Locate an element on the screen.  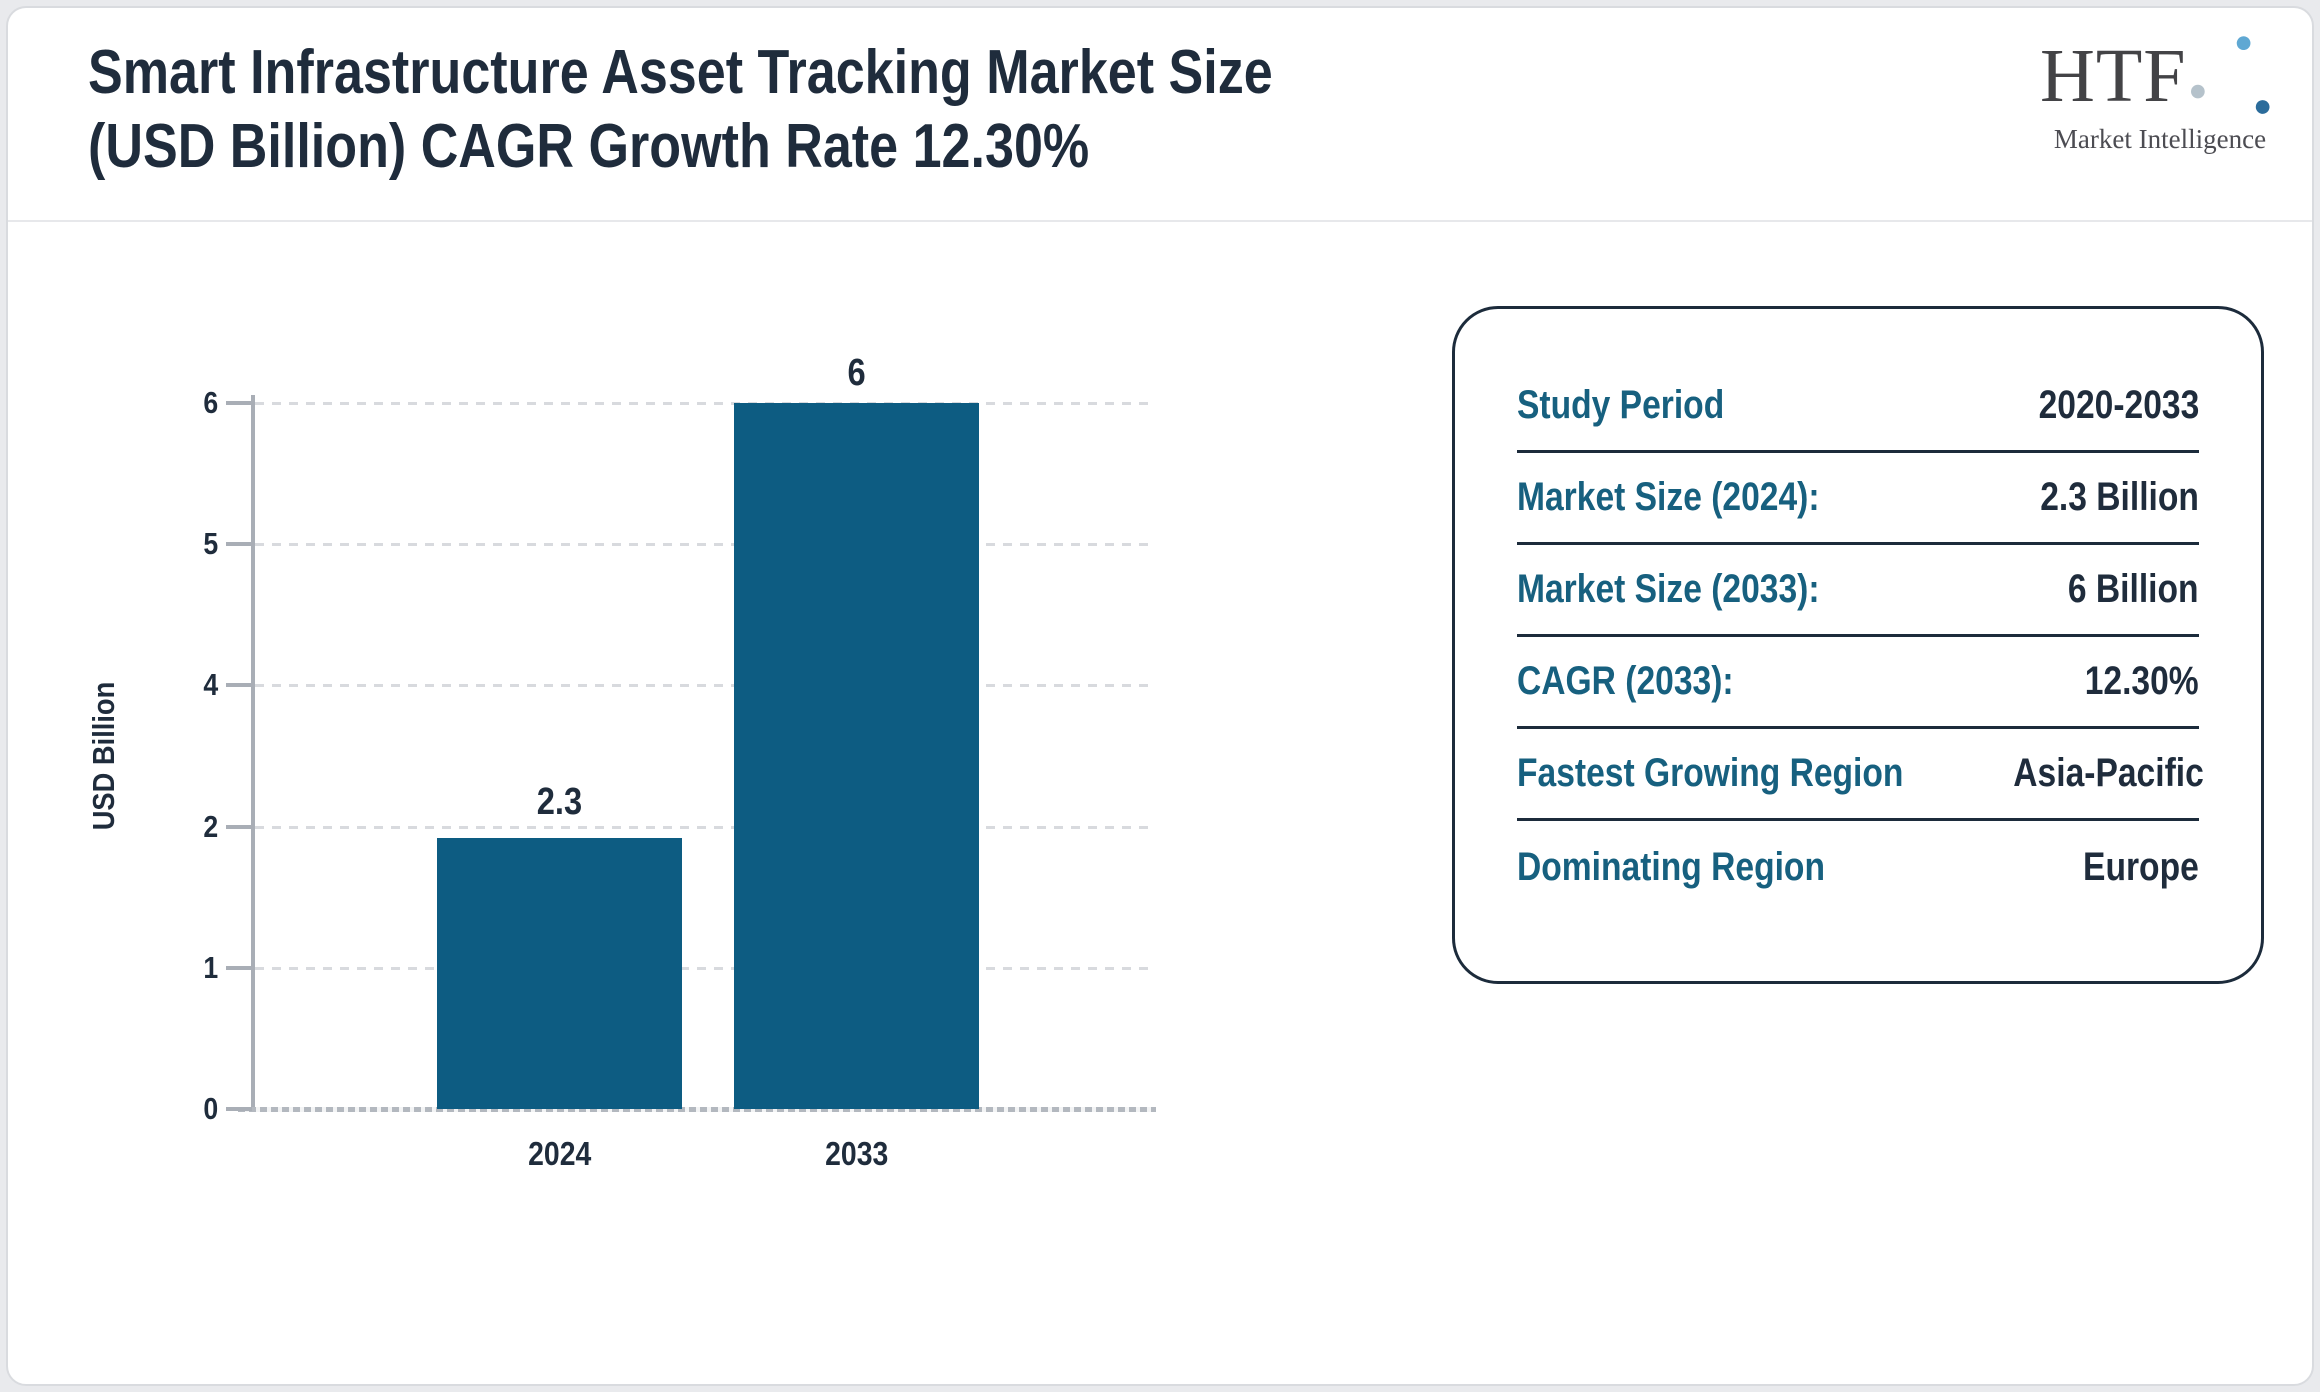
htf-logo-row: HTF is located at coordinates (2160, 76).